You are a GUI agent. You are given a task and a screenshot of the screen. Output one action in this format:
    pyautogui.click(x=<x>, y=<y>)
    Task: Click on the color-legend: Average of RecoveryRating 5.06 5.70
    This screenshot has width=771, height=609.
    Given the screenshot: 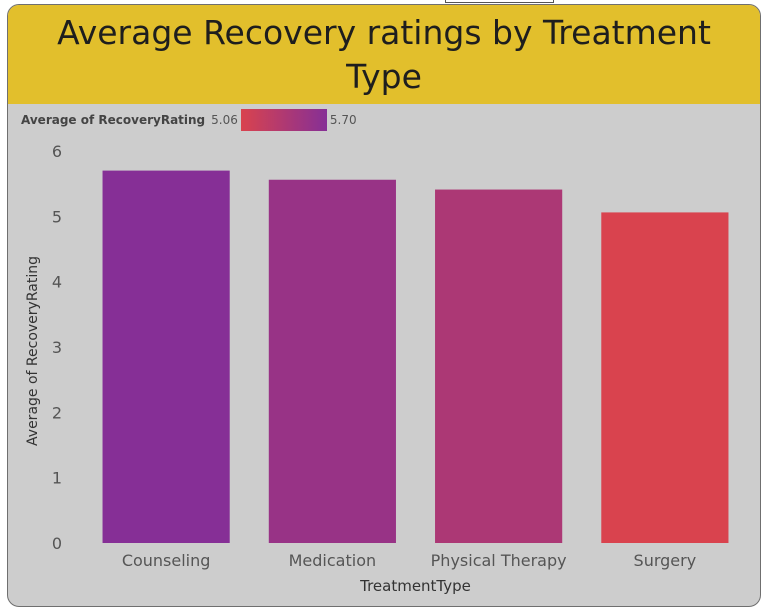 What is the action you would take?
    pyautogui.click(x=189, y=120)
    